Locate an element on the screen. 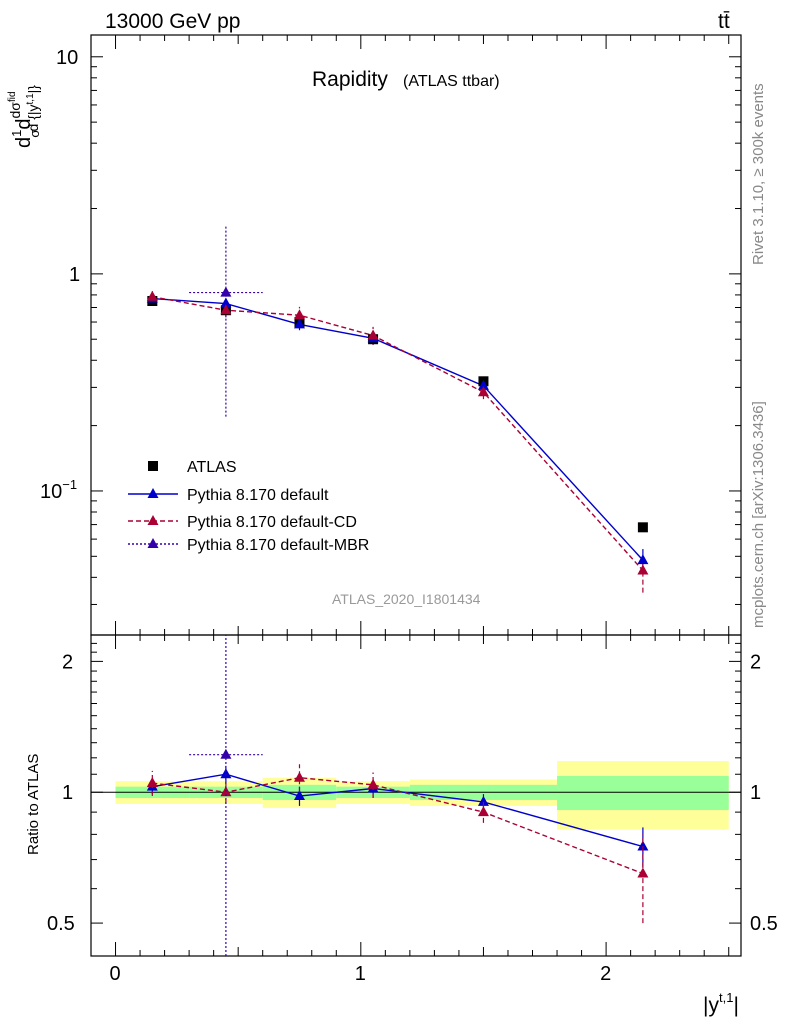 The image size is (786, 1024). legend-entry-mbr: Pythia 8.170 default-MBR is located at coordinates (248, 545).